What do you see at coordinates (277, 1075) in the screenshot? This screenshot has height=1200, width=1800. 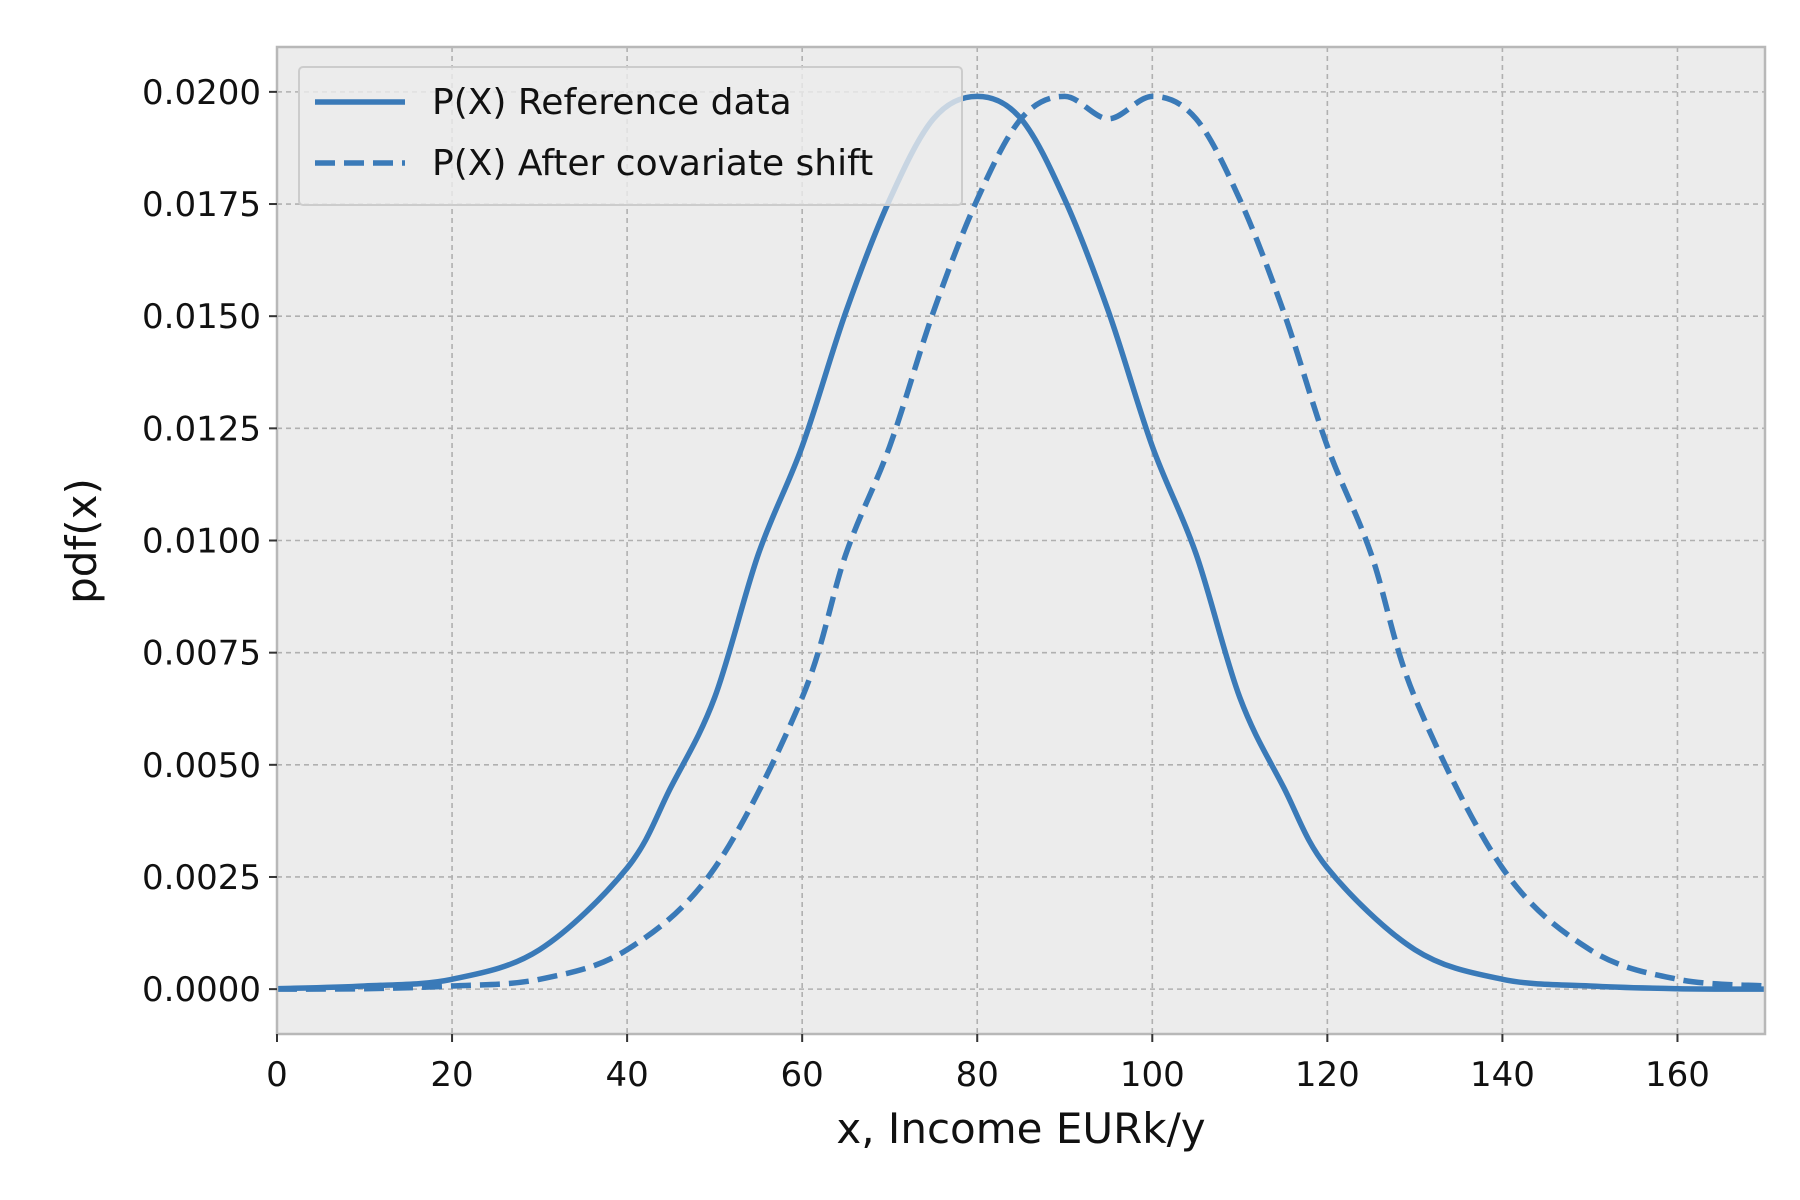 I see `x-tick-label: 0` at bounding box center [277, 1075].